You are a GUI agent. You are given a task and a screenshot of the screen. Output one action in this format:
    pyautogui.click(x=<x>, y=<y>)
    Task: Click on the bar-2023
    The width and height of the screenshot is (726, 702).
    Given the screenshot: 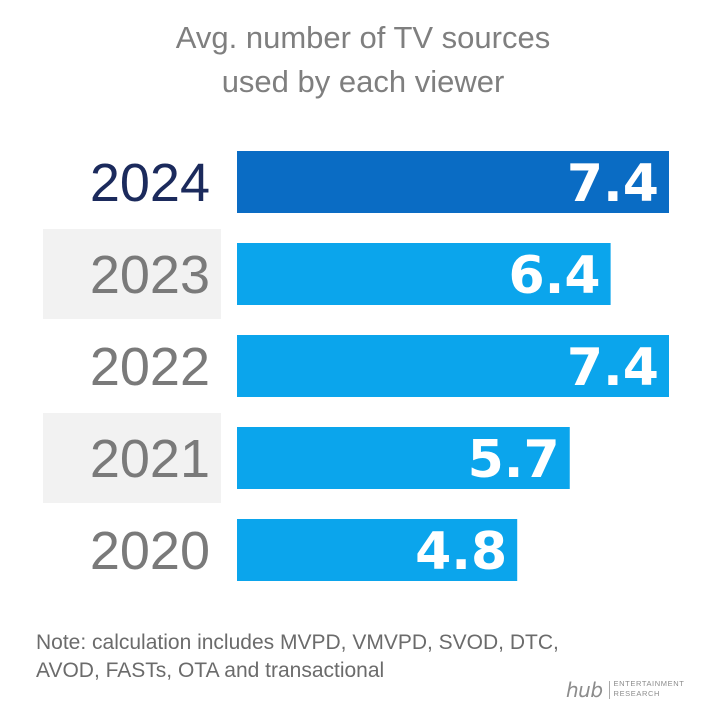 What is the action you would take?
    pyautogui.click(x=424, y=274)
    